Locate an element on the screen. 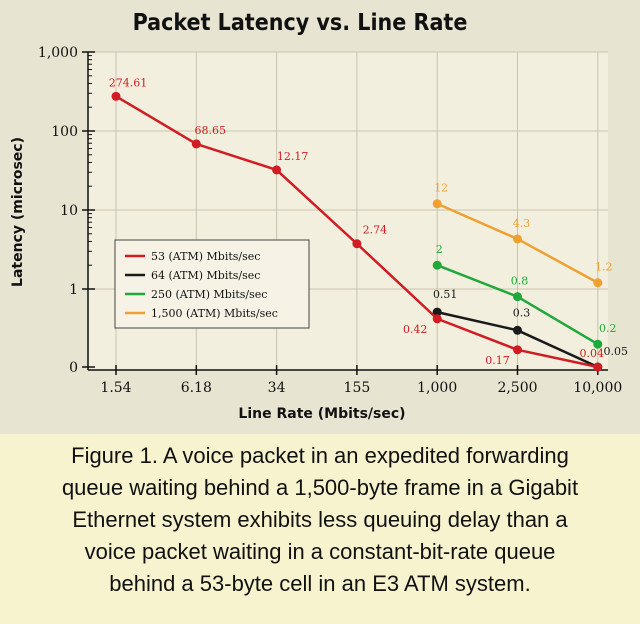 The image size is (640, 624). data-label: 0.2 is located at coordinates (608, 328).